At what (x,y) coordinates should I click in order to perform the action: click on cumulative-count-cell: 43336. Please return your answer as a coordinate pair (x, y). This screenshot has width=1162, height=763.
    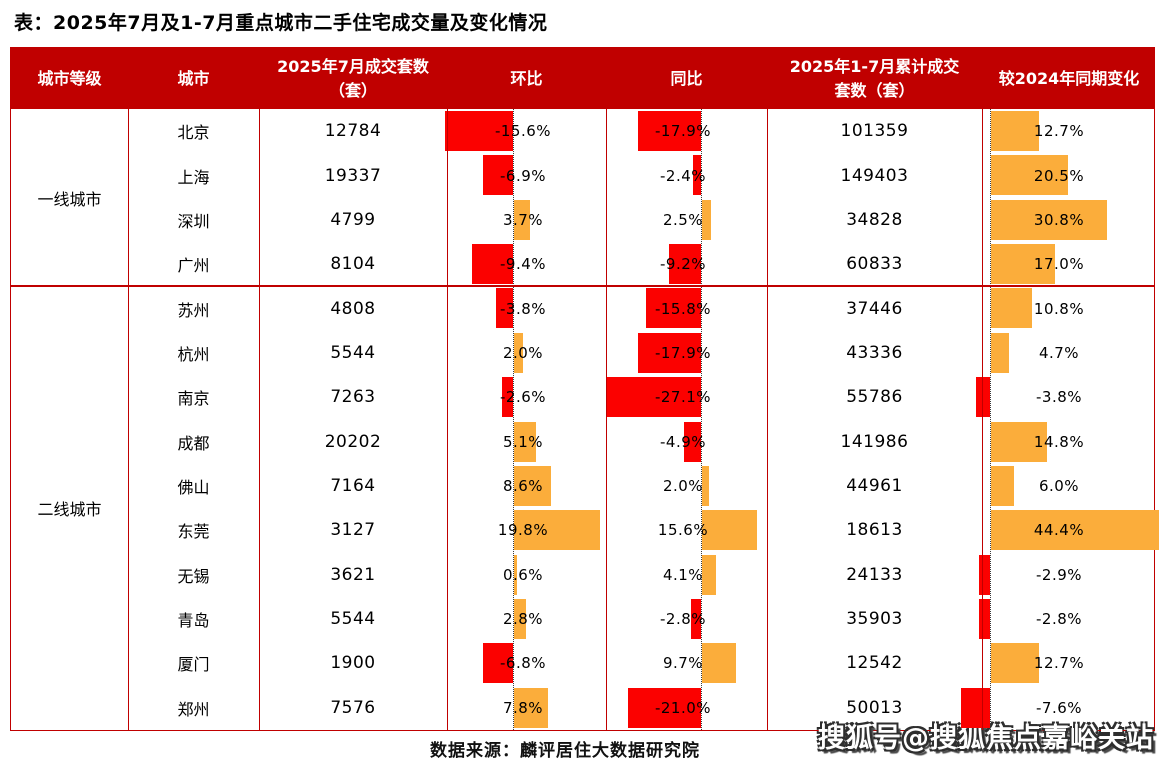
    Looking at the image, I should click on (874, 352).